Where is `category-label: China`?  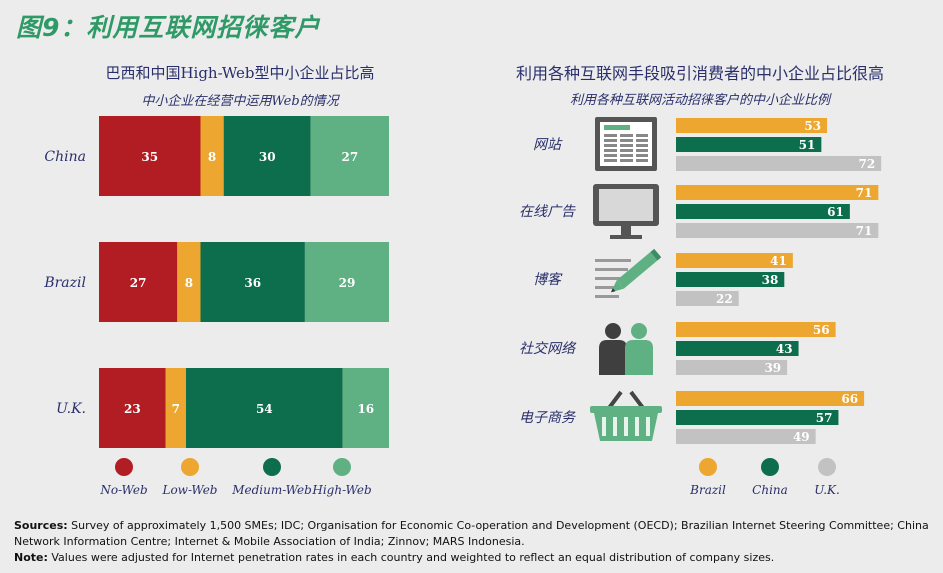
category-label: China is located at coordinates (65, 157).